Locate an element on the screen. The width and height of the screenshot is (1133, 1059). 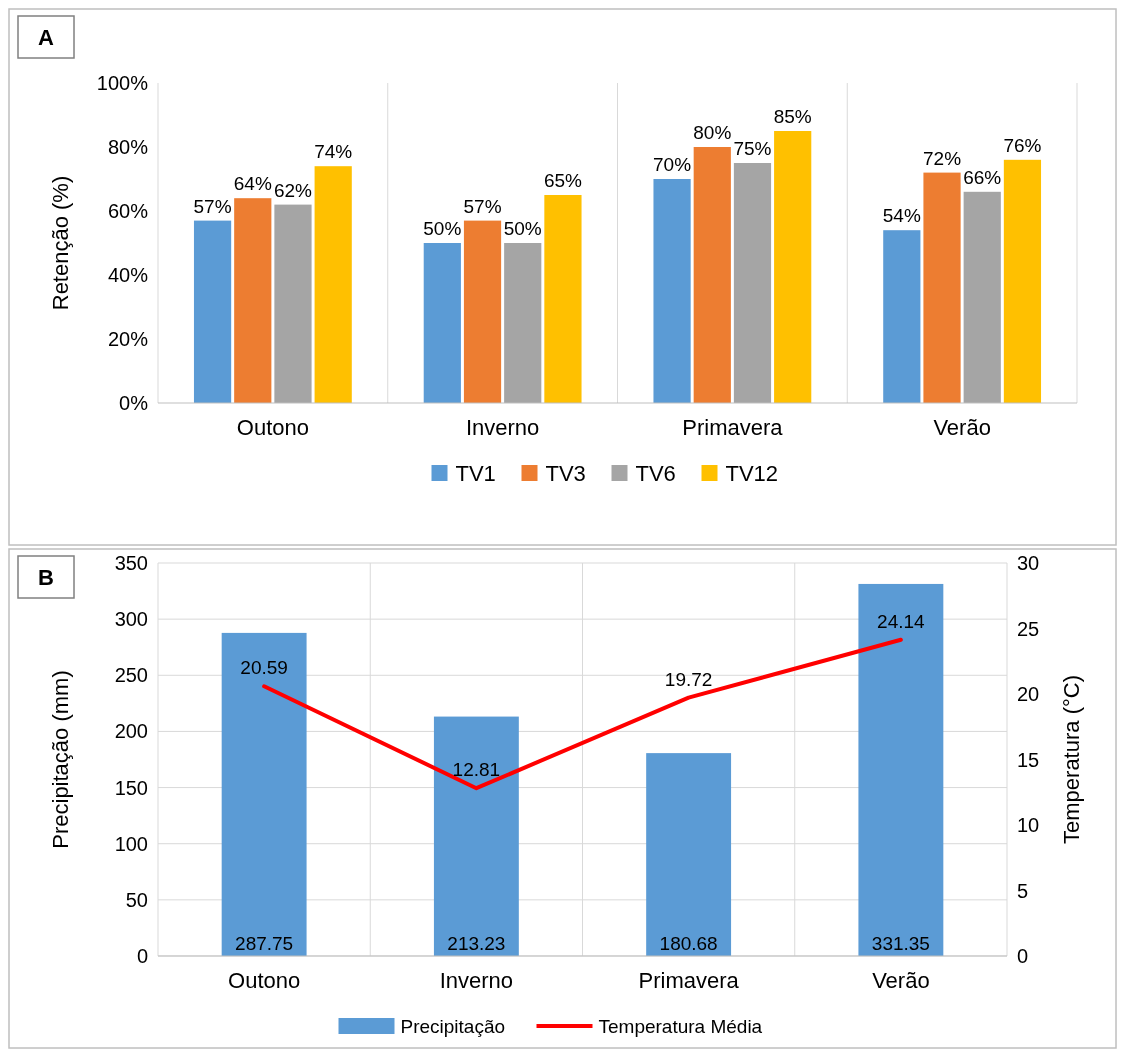
y2-tick-label: 10 is located at coordinates (1028, 825).